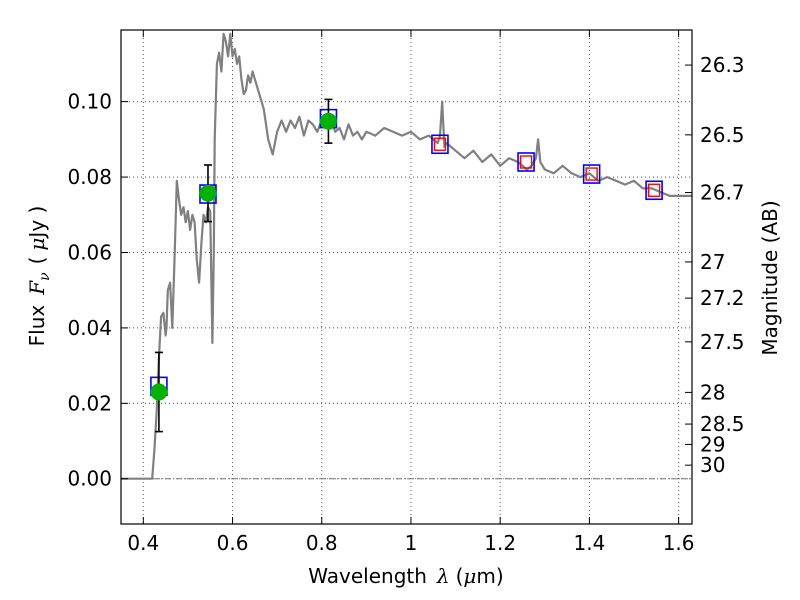 This screenshot has height=600, width=800. Describe the element at coordinates (500, 543) in the screenshot. I see `x-tick-label: 1.2` at that location.